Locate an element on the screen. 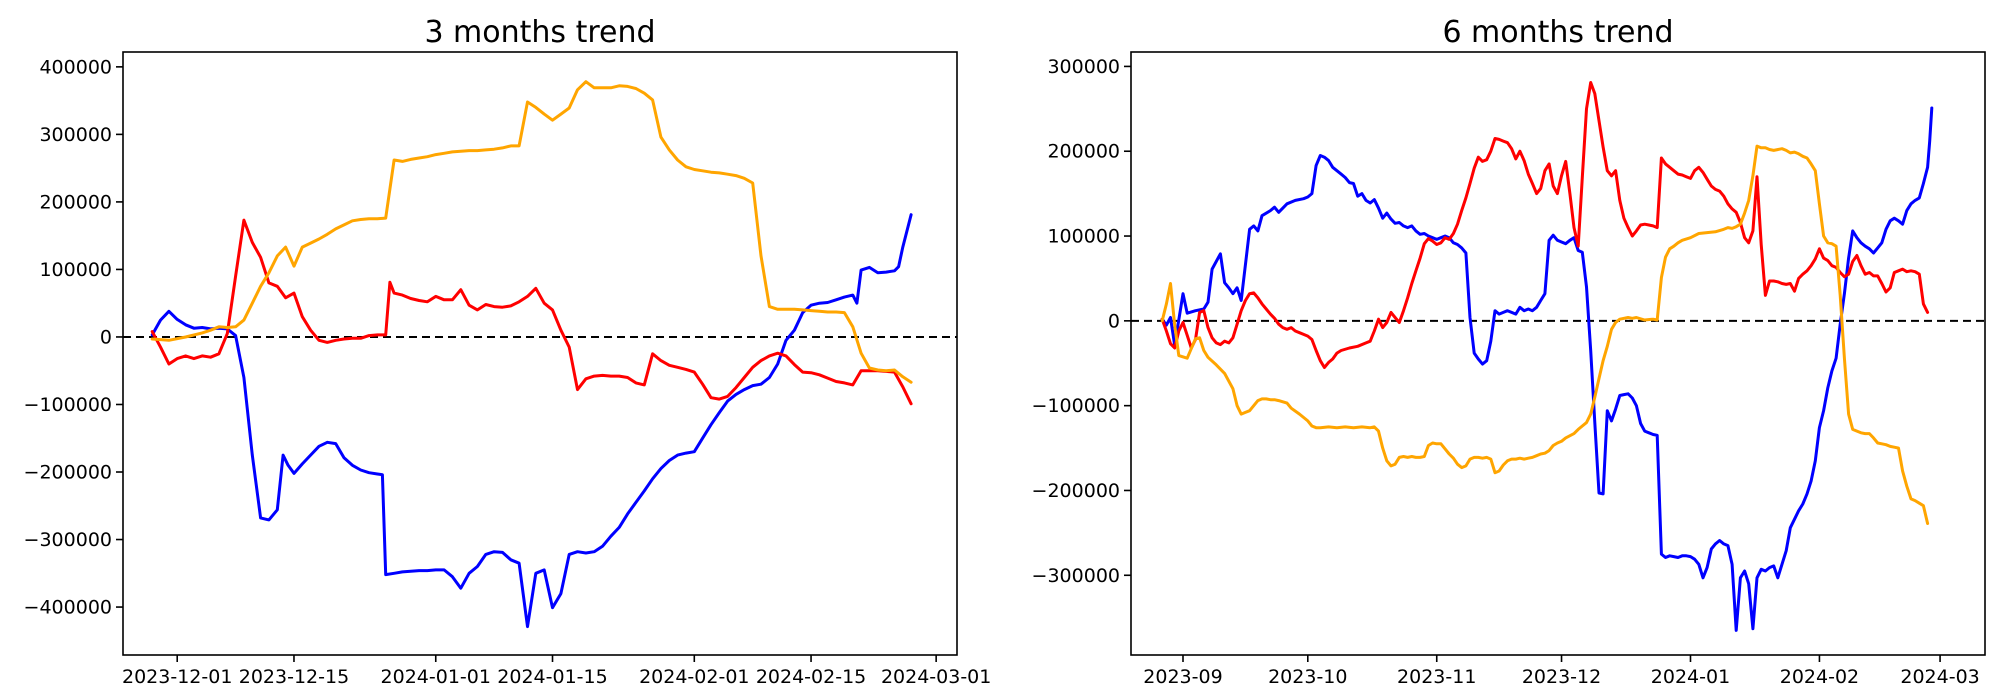 Image resolution: width=2000 pixels, height=700 pixels. x-tick-label: 2024-02-15 is located at coordinates (811, 677).